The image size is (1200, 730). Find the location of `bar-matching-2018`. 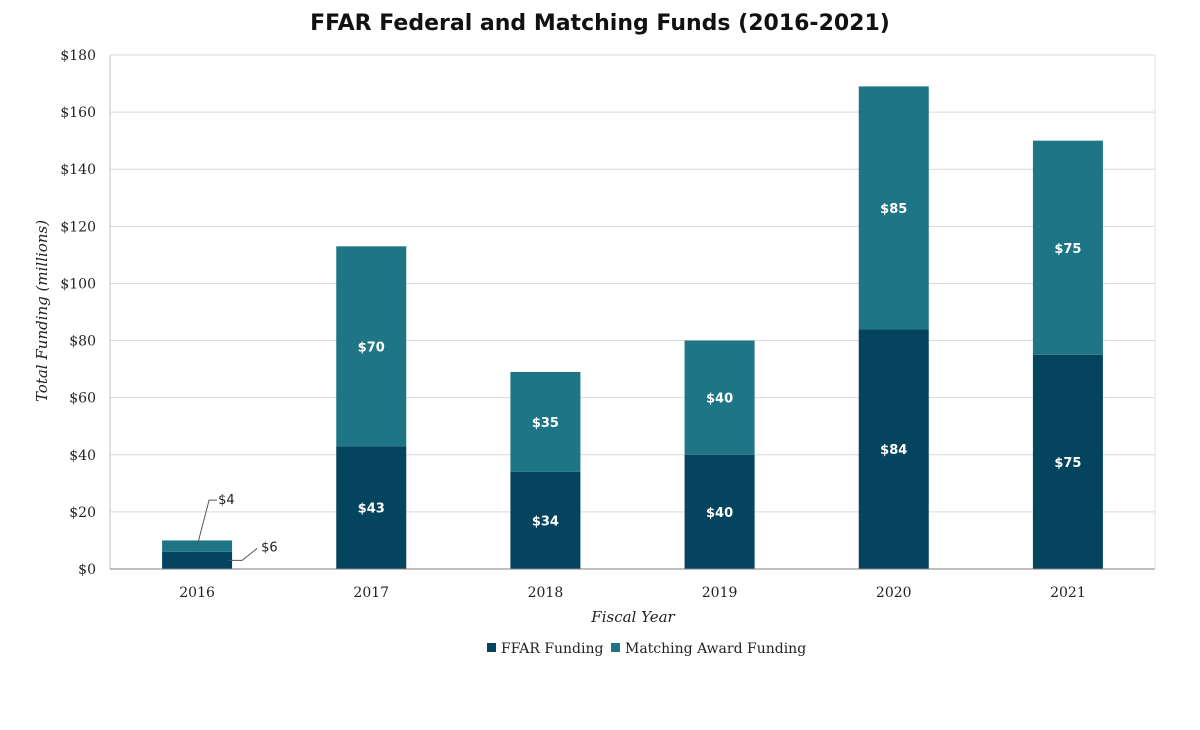

bar-matching-2018 is located at coordinates (545, 421).